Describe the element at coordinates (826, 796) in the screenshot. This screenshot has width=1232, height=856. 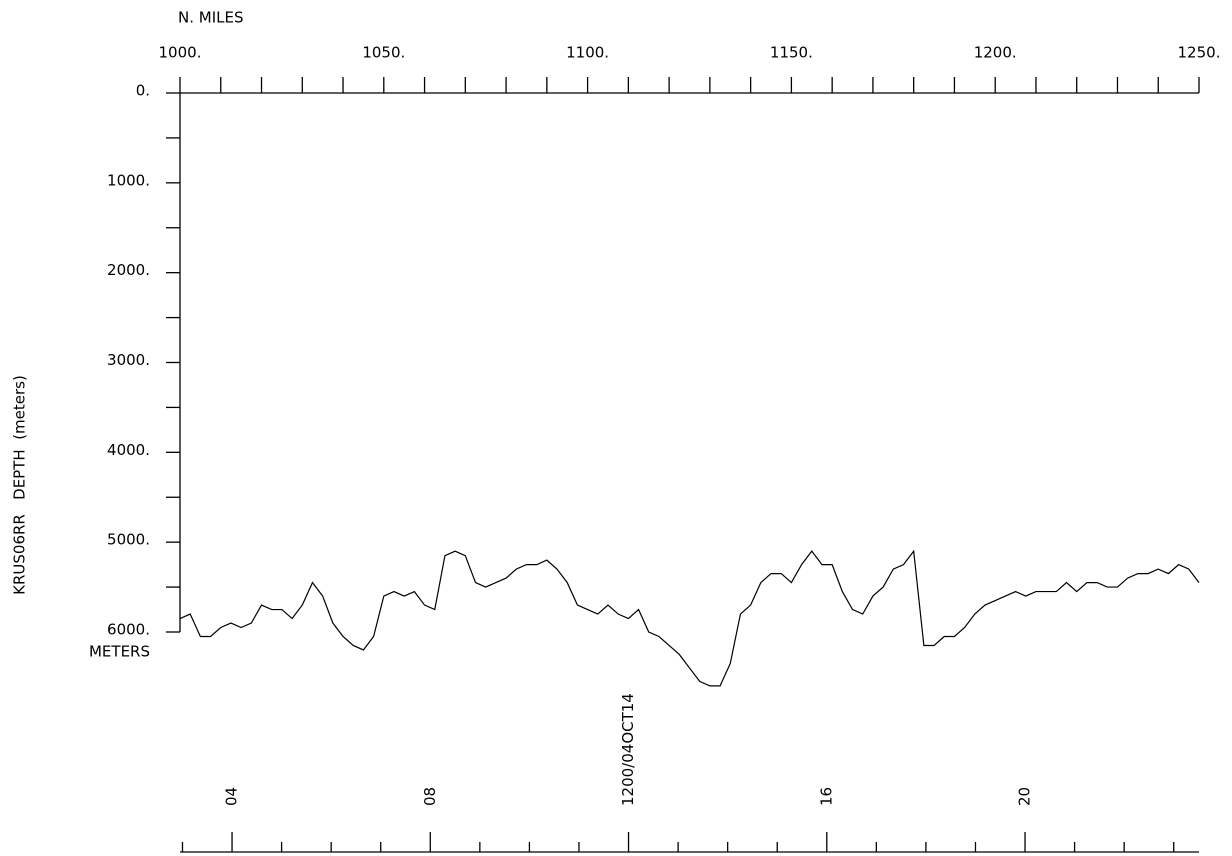
I see `x2-tick-label: 16` at that location.